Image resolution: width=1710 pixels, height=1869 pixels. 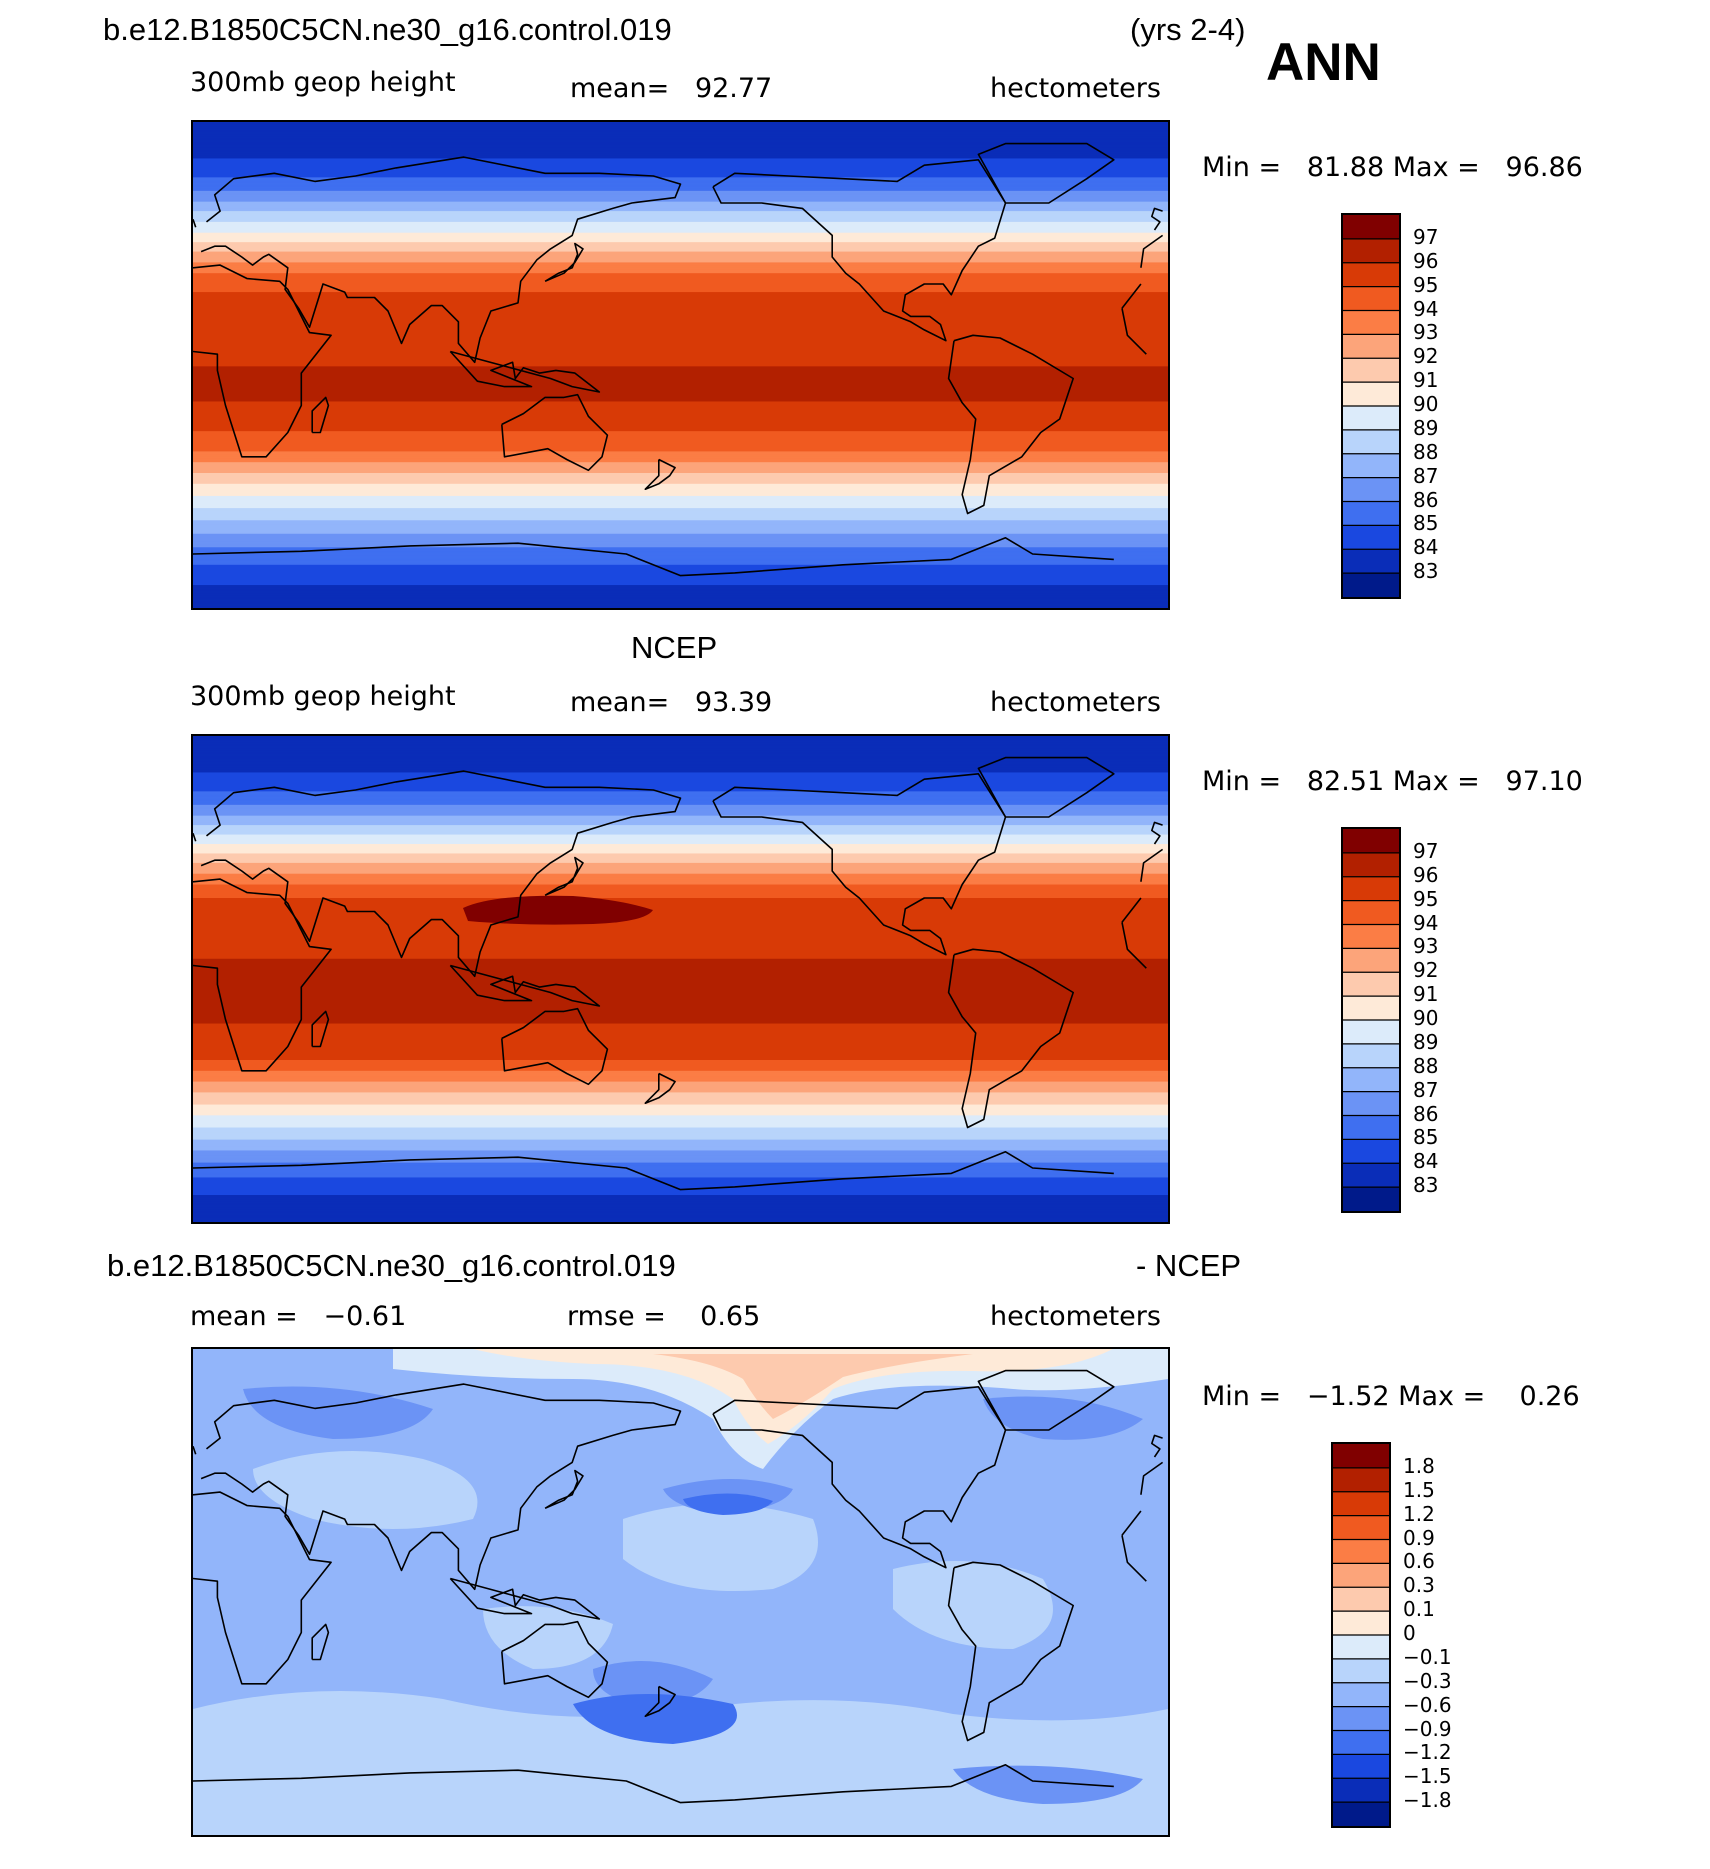 I want to click on colorbar-tick-label: 88, so click(x=1426, y=451).